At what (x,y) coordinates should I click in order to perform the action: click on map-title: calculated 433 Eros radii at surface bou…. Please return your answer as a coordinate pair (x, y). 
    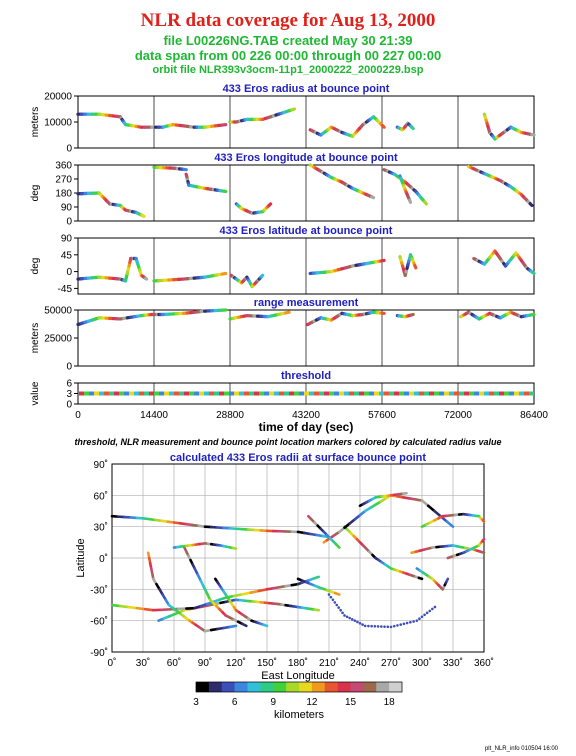
    Looking at the image, I should click on (298, 458).